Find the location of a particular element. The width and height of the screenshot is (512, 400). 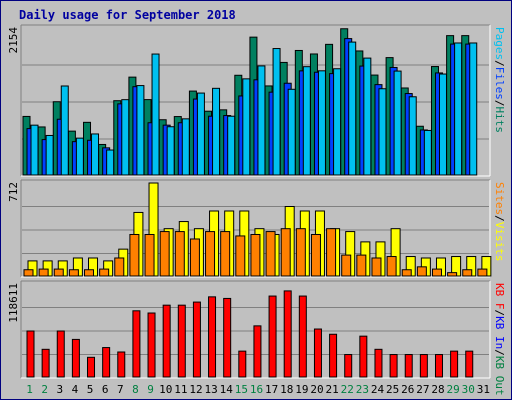

legend-item: Files is located at coordinates (499, 83).